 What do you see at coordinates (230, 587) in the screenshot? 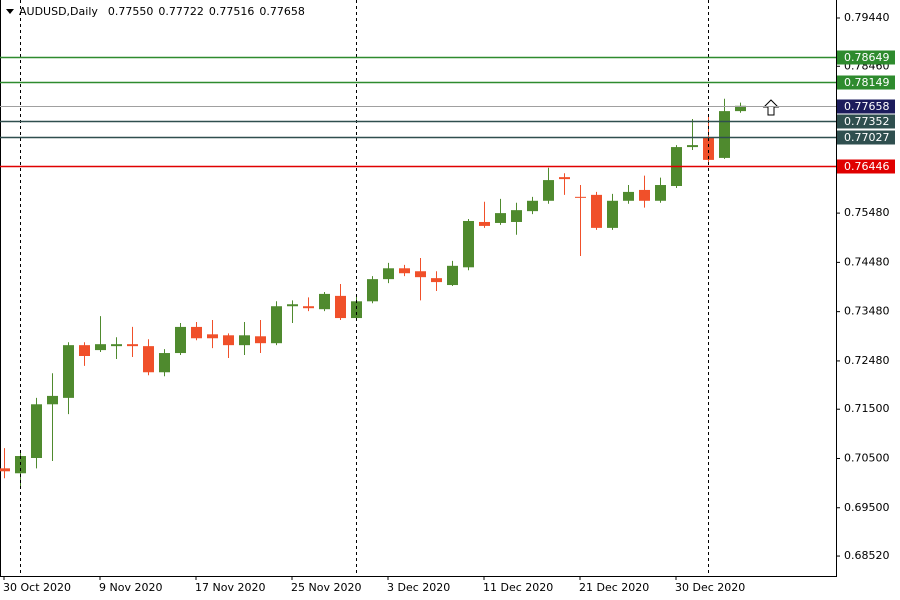
I see `x-tick-label: 17 Nov 2020` at bounding box center [230, 587].